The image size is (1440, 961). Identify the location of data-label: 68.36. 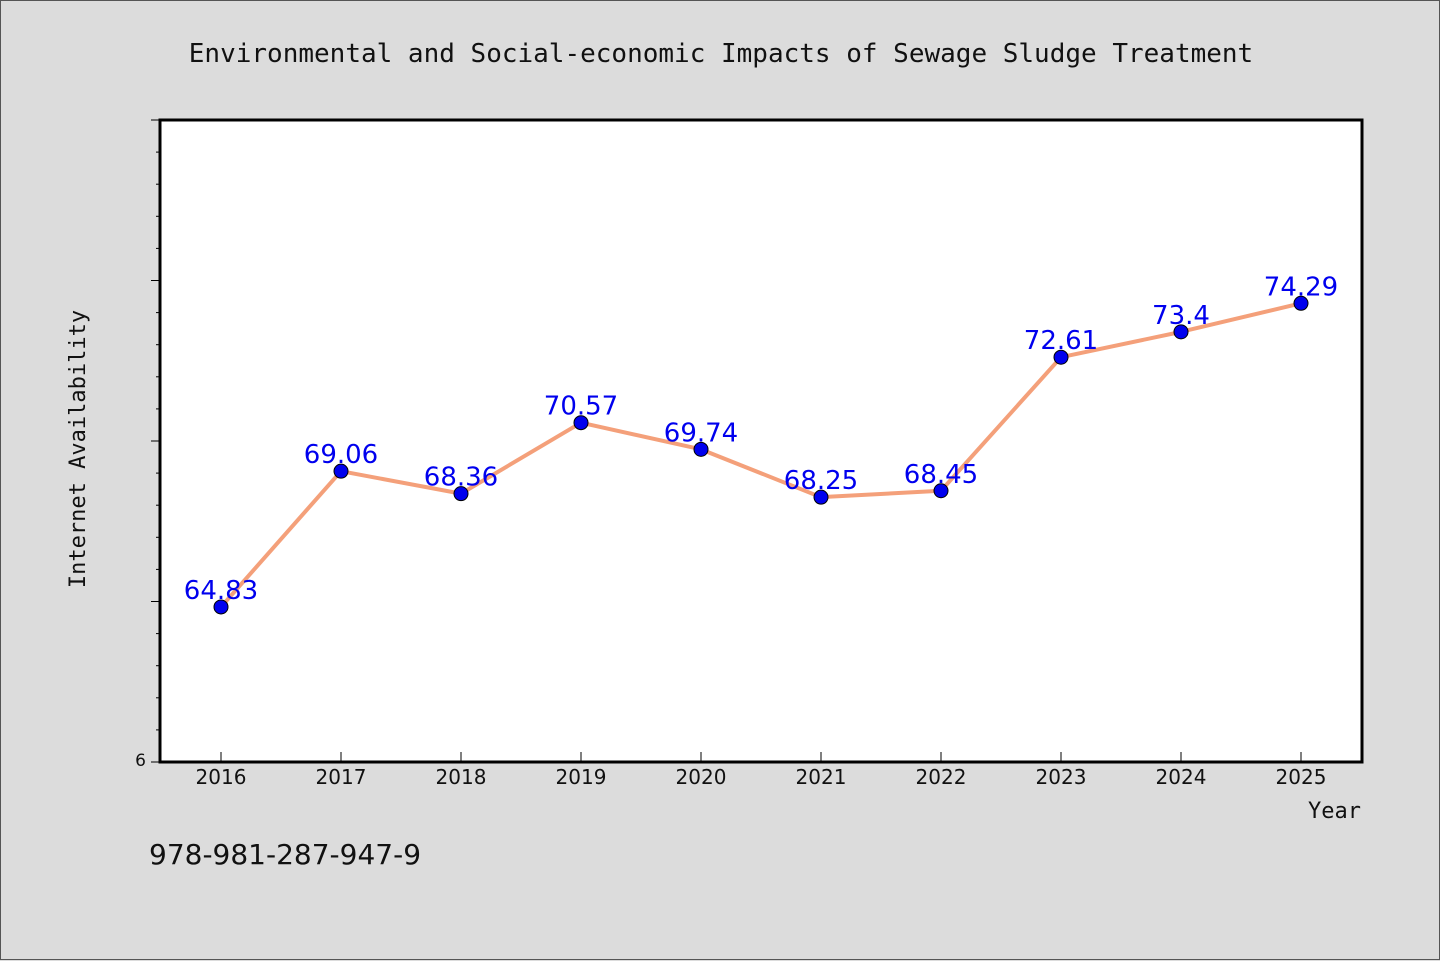
(461, 478).